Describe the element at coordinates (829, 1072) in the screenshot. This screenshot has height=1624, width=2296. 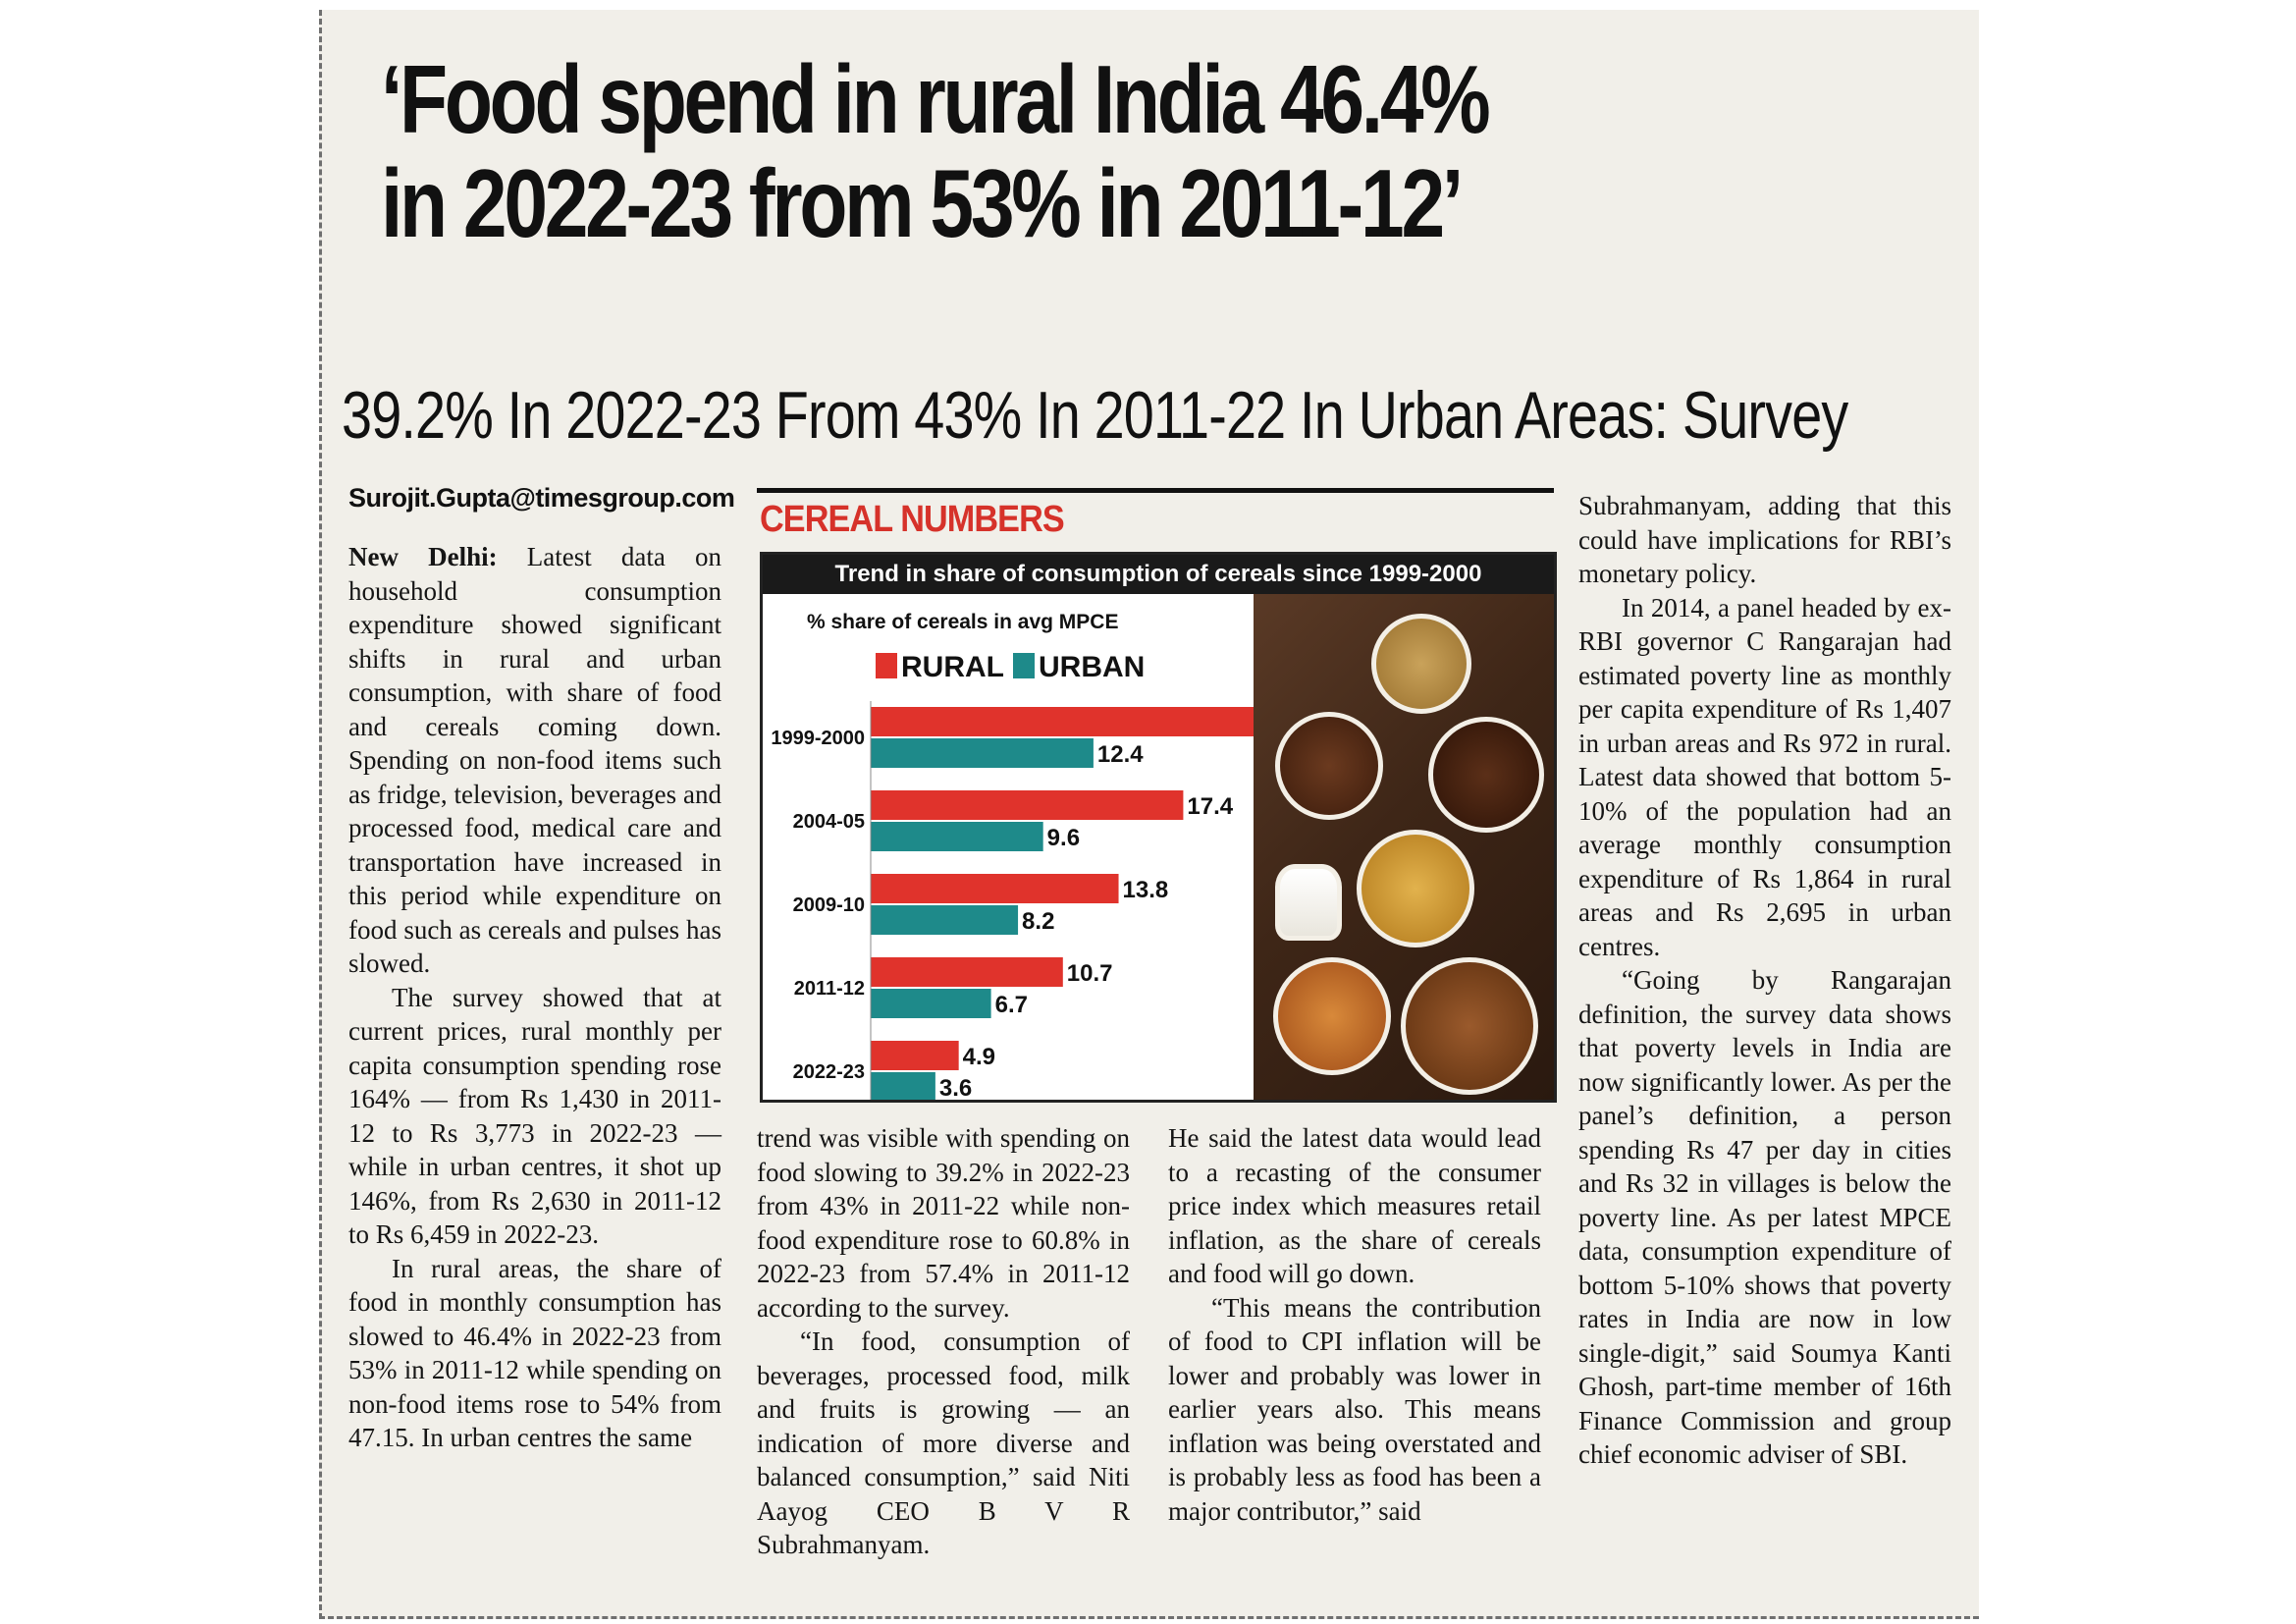
I see `category-label: 2022-23` at that location.